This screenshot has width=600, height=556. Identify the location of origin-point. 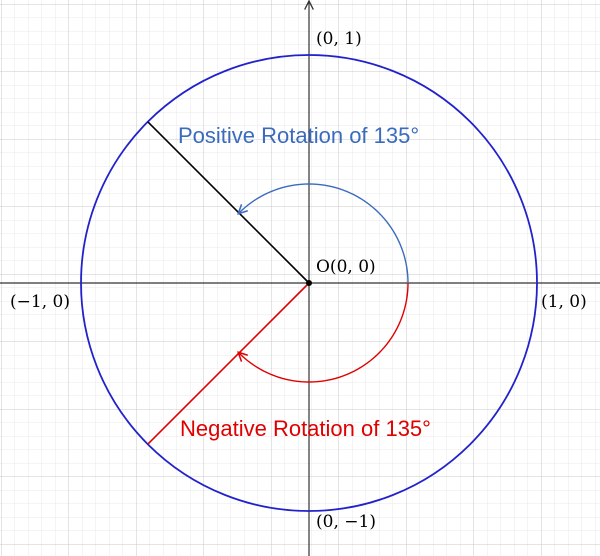
(309, 283).